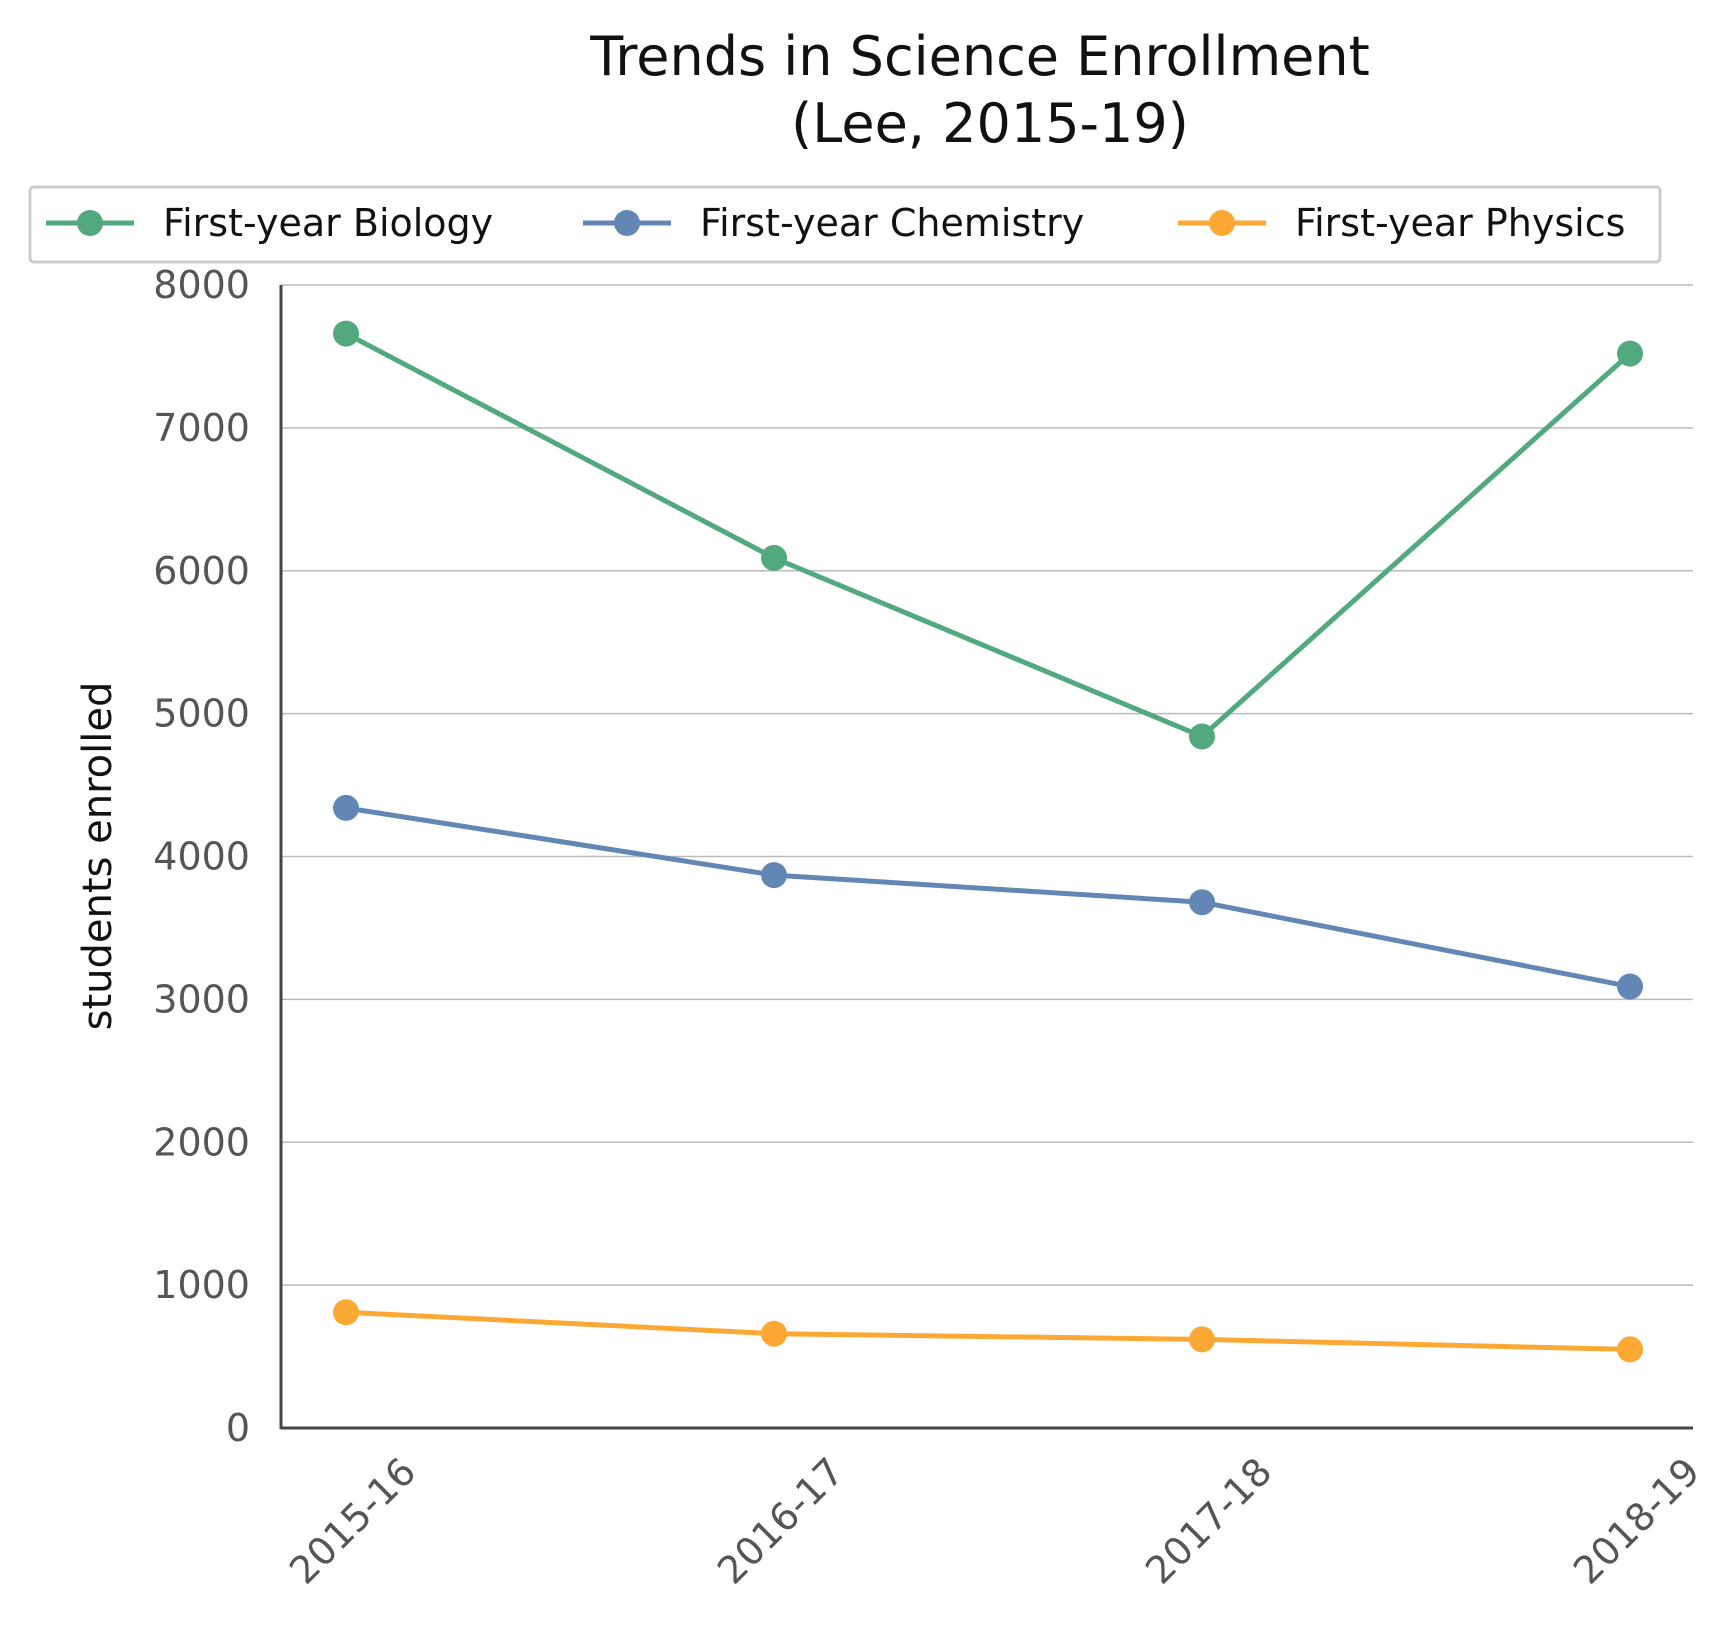 This screenshot has width=1721, height=1634. I want to click on y-tick-label: 2000, so click(201, 1142).